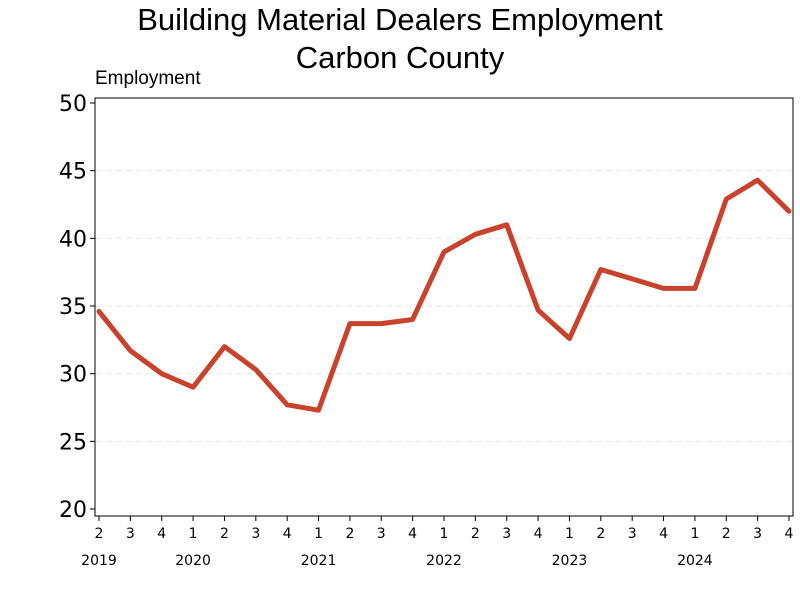  Describe the element at coordinates (73, 172) in the screenshot. I see `y-tick-label: 45` at that location.